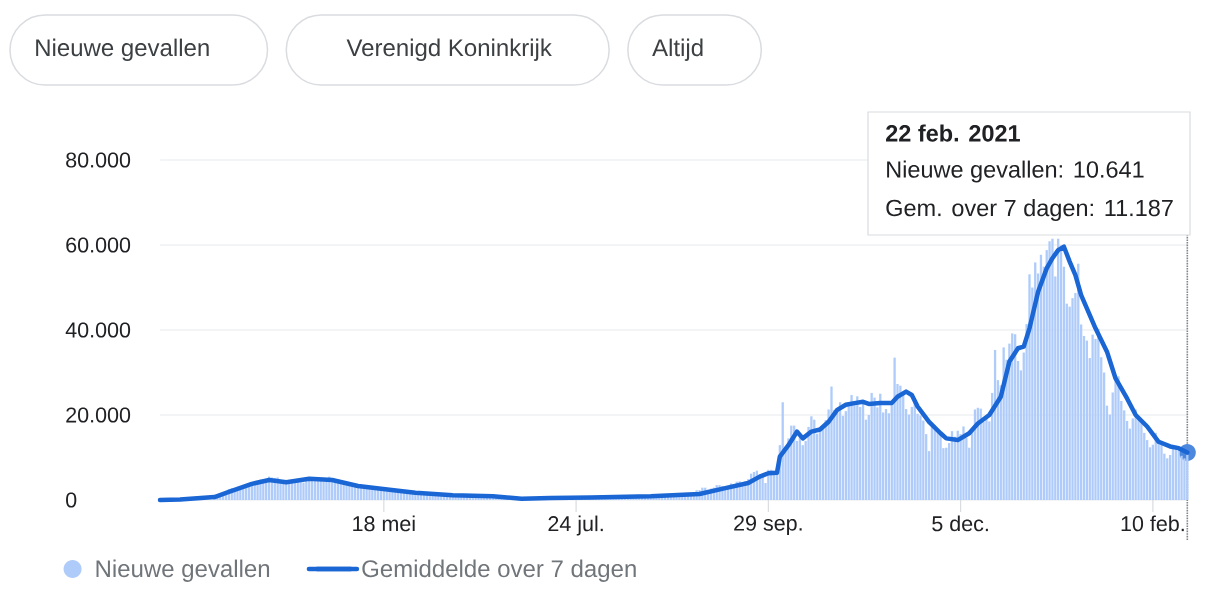 Image resolution: width=1212 pixels, height=606 pixels. Describe the element at coordinates (768, 525) in the screenshot. I see `x-tick-label: 29 sep.` at that location.